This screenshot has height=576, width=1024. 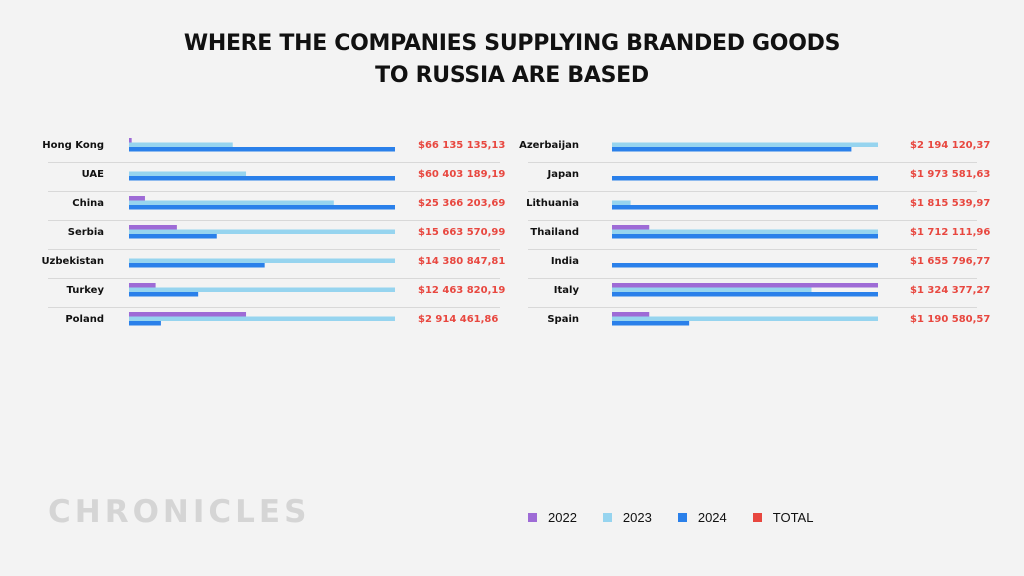 I want to click on legend-item-2023: 2023, so click(x=627, y=517).